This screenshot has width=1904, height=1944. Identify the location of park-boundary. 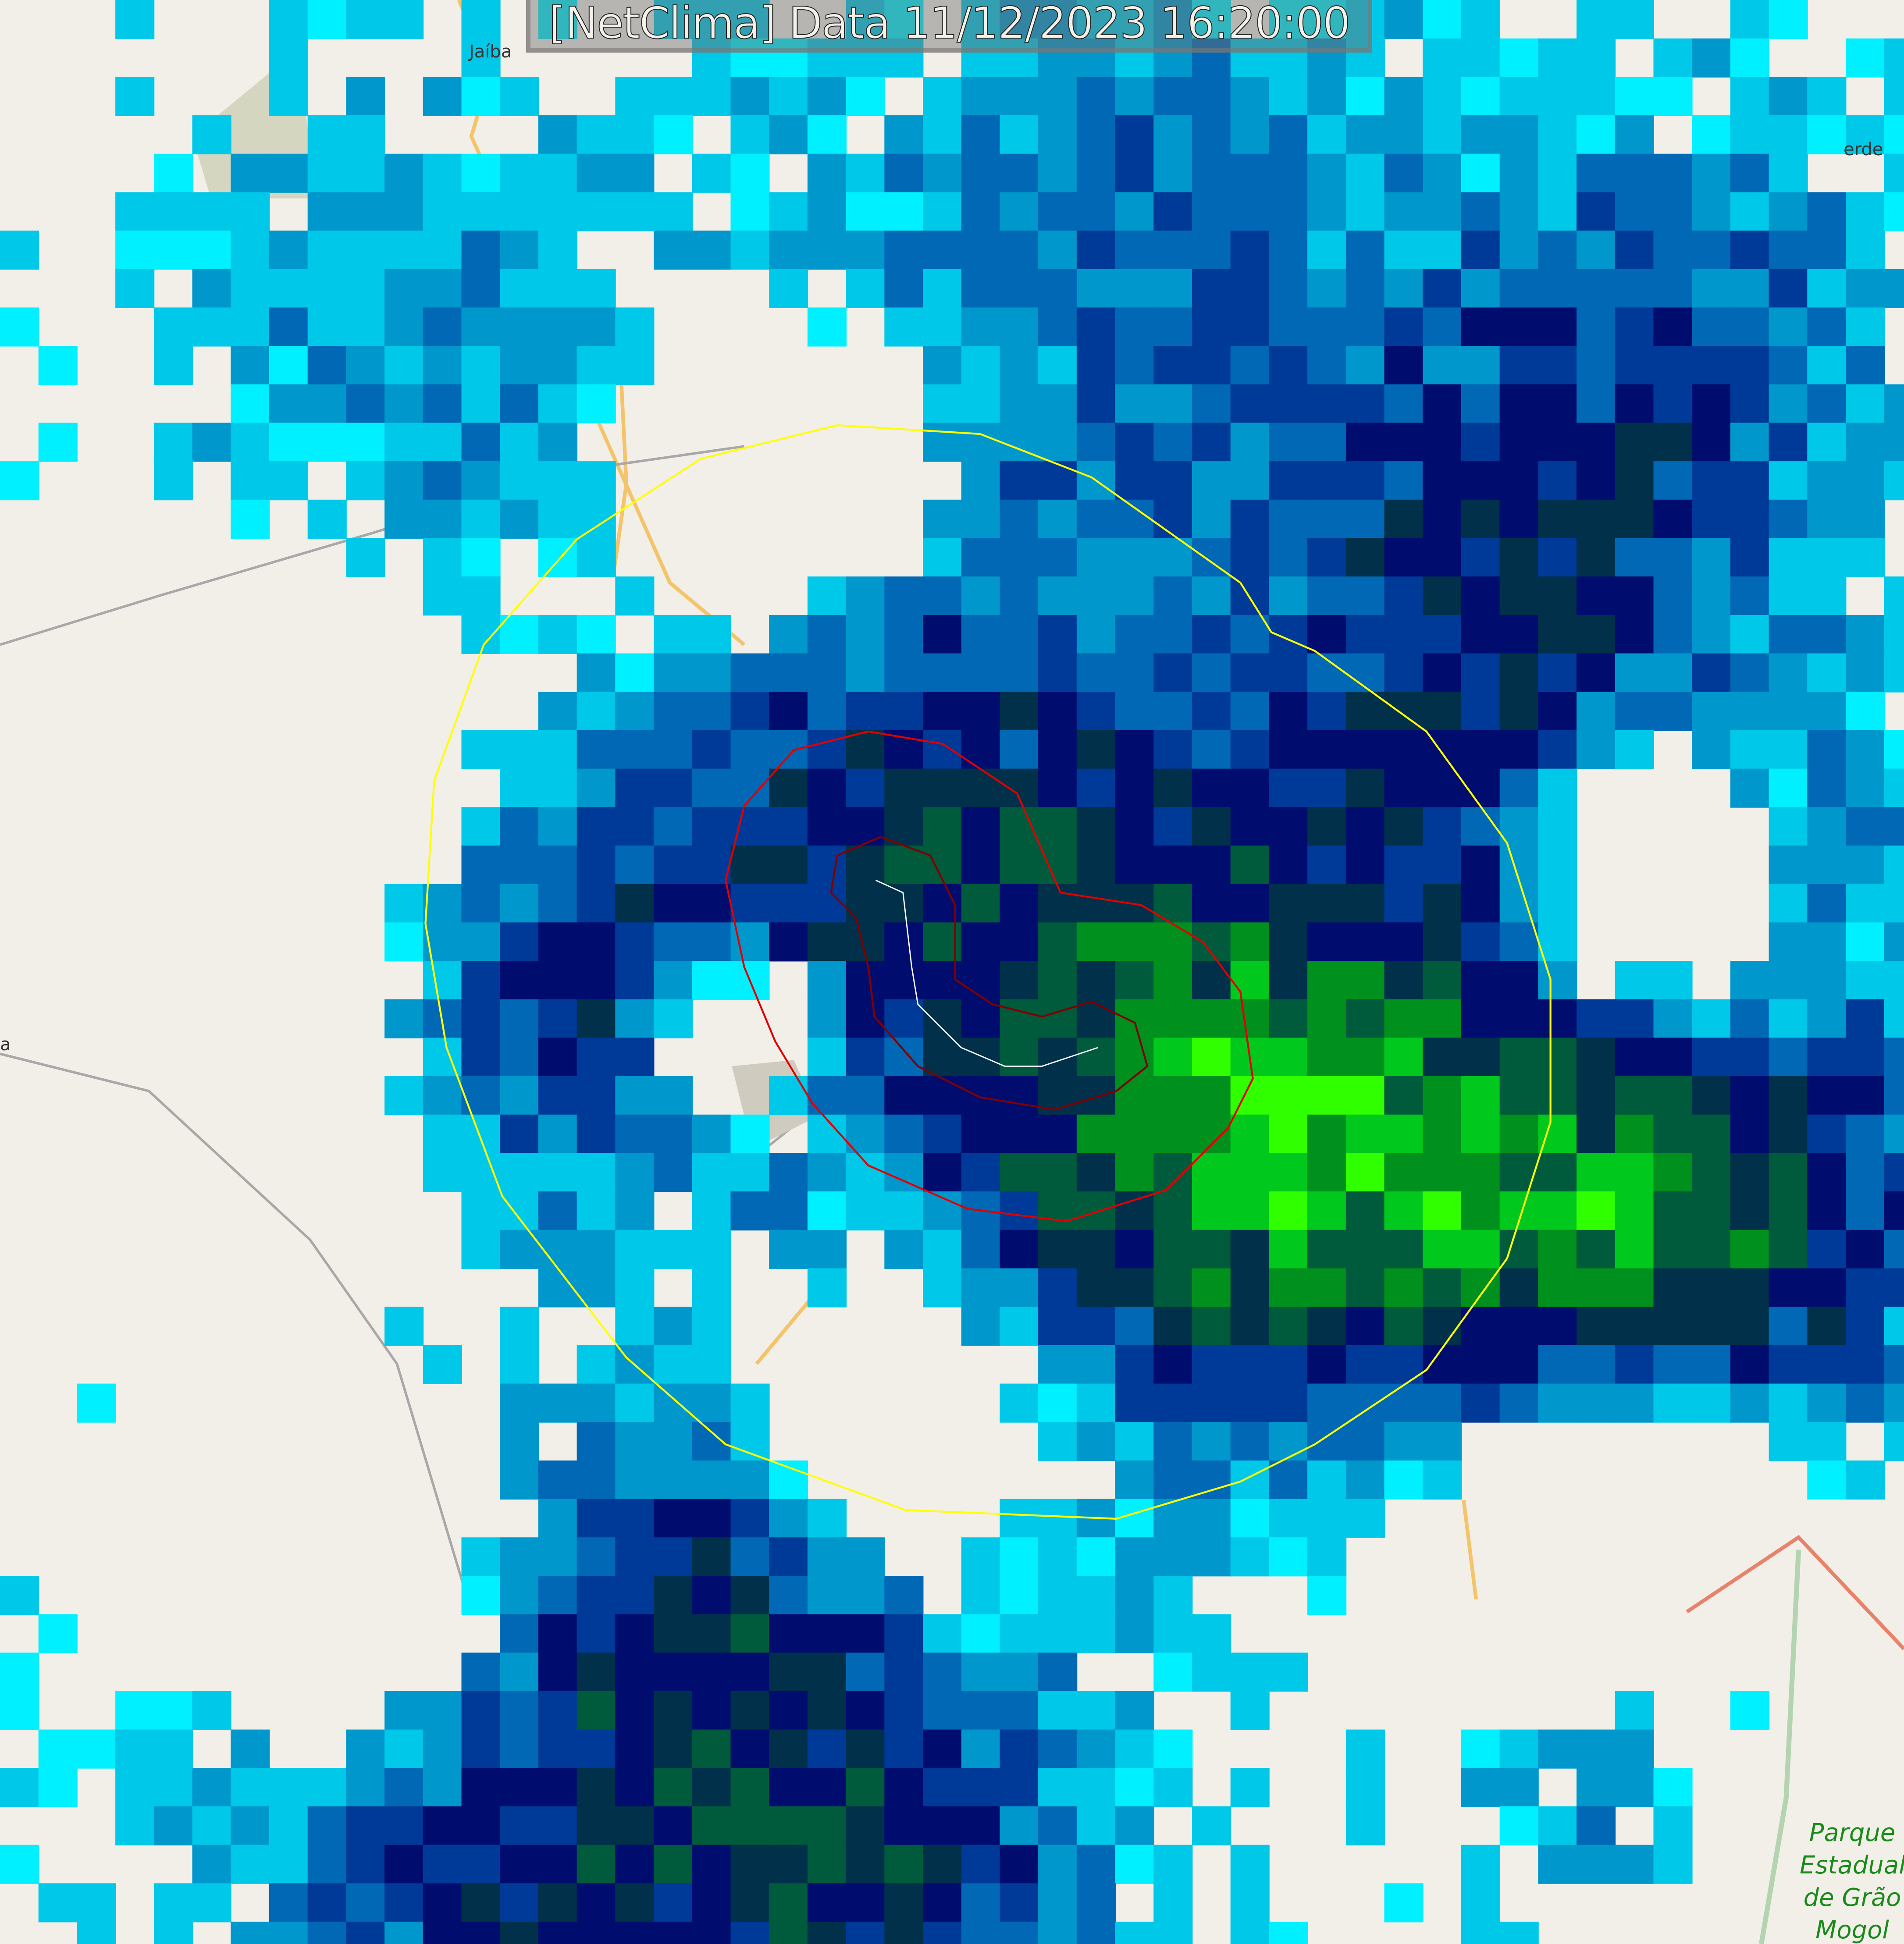
(1780, 1747).